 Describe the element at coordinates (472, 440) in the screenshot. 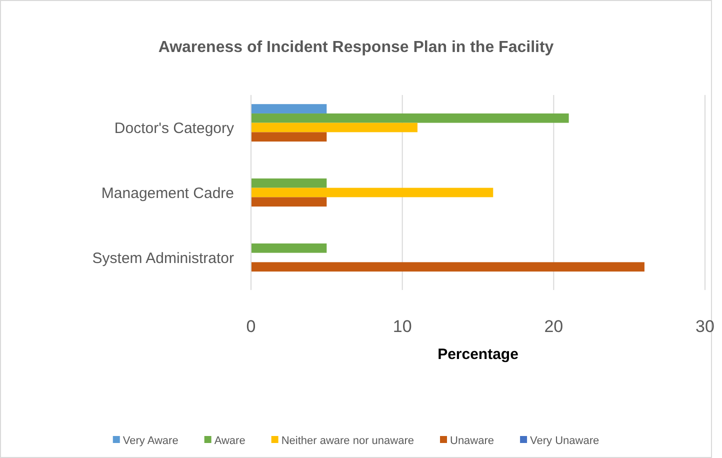

I see `legend-label: Unaware` at that location.